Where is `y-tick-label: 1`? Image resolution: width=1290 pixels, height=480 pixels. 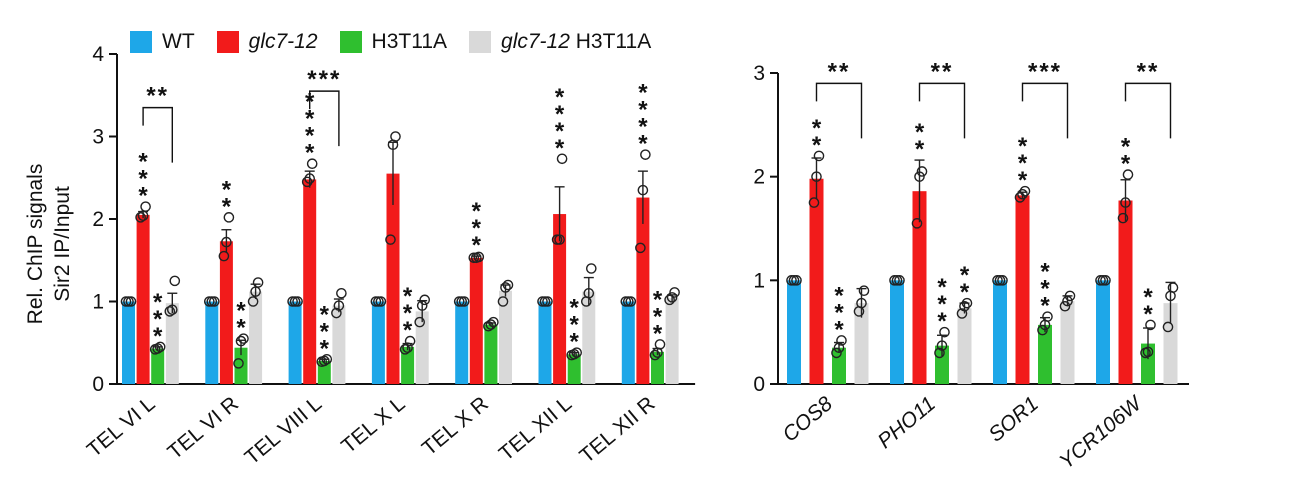
y-tick-label: 1 is located at coordinates (98, 302).